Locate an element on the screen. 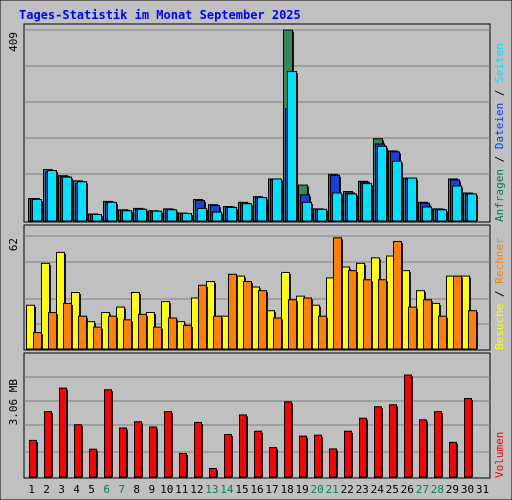 The height and width of the screenshot is (500, 512). legend-segment: Volumen is located at coordinates (499, 455).